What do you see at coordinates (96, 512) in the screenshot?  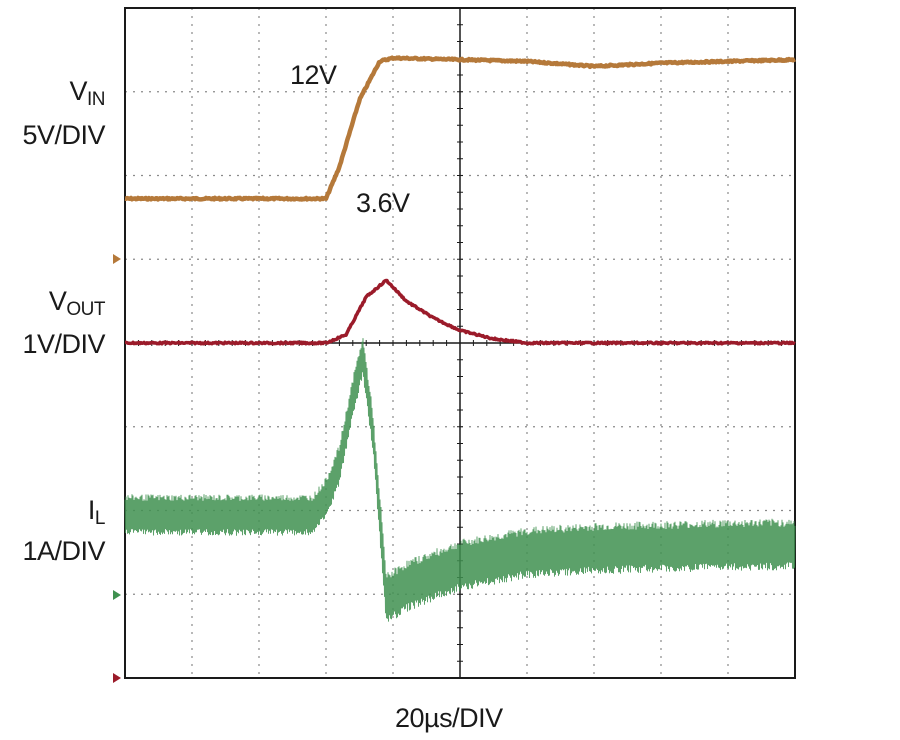 I see `il-label: IL` at bounding box center [96, 512].